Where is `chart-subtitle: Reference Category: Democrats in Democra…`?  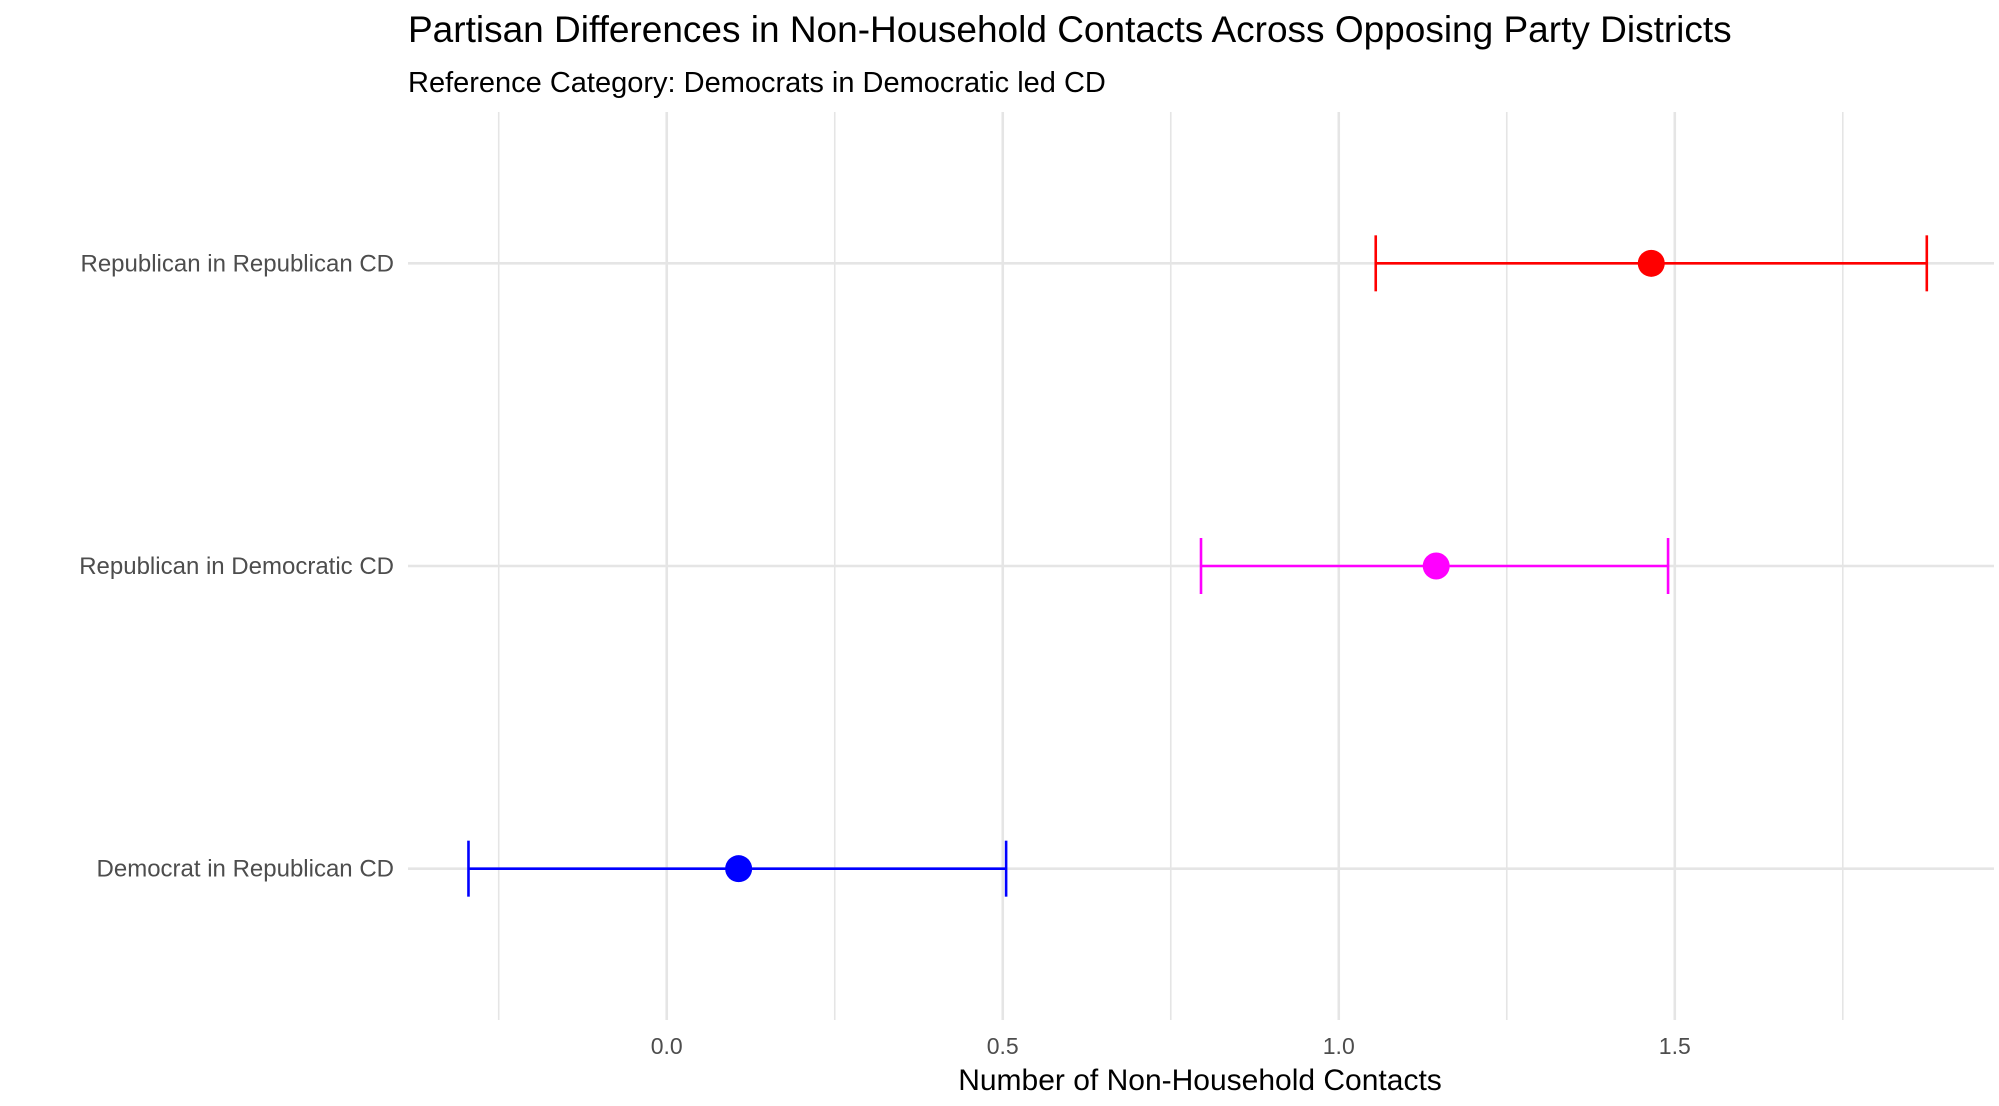
chart-subtitle: Reference Category: Democrats in Democra… is located at coordinates (757, 83).